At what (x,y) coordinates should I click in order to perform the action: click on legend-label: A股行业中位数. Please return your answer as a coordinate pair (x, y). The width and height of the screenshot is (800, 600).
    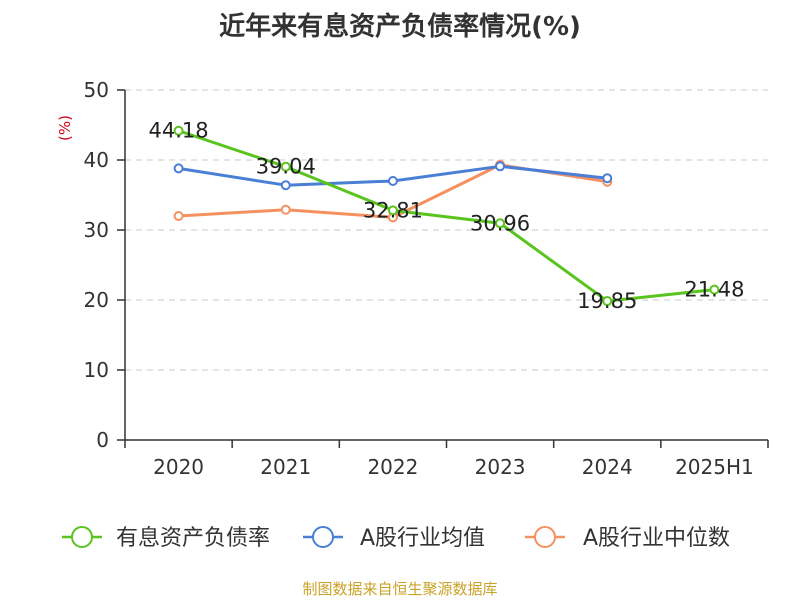
    Looking at the image, I should click on (656, 538).